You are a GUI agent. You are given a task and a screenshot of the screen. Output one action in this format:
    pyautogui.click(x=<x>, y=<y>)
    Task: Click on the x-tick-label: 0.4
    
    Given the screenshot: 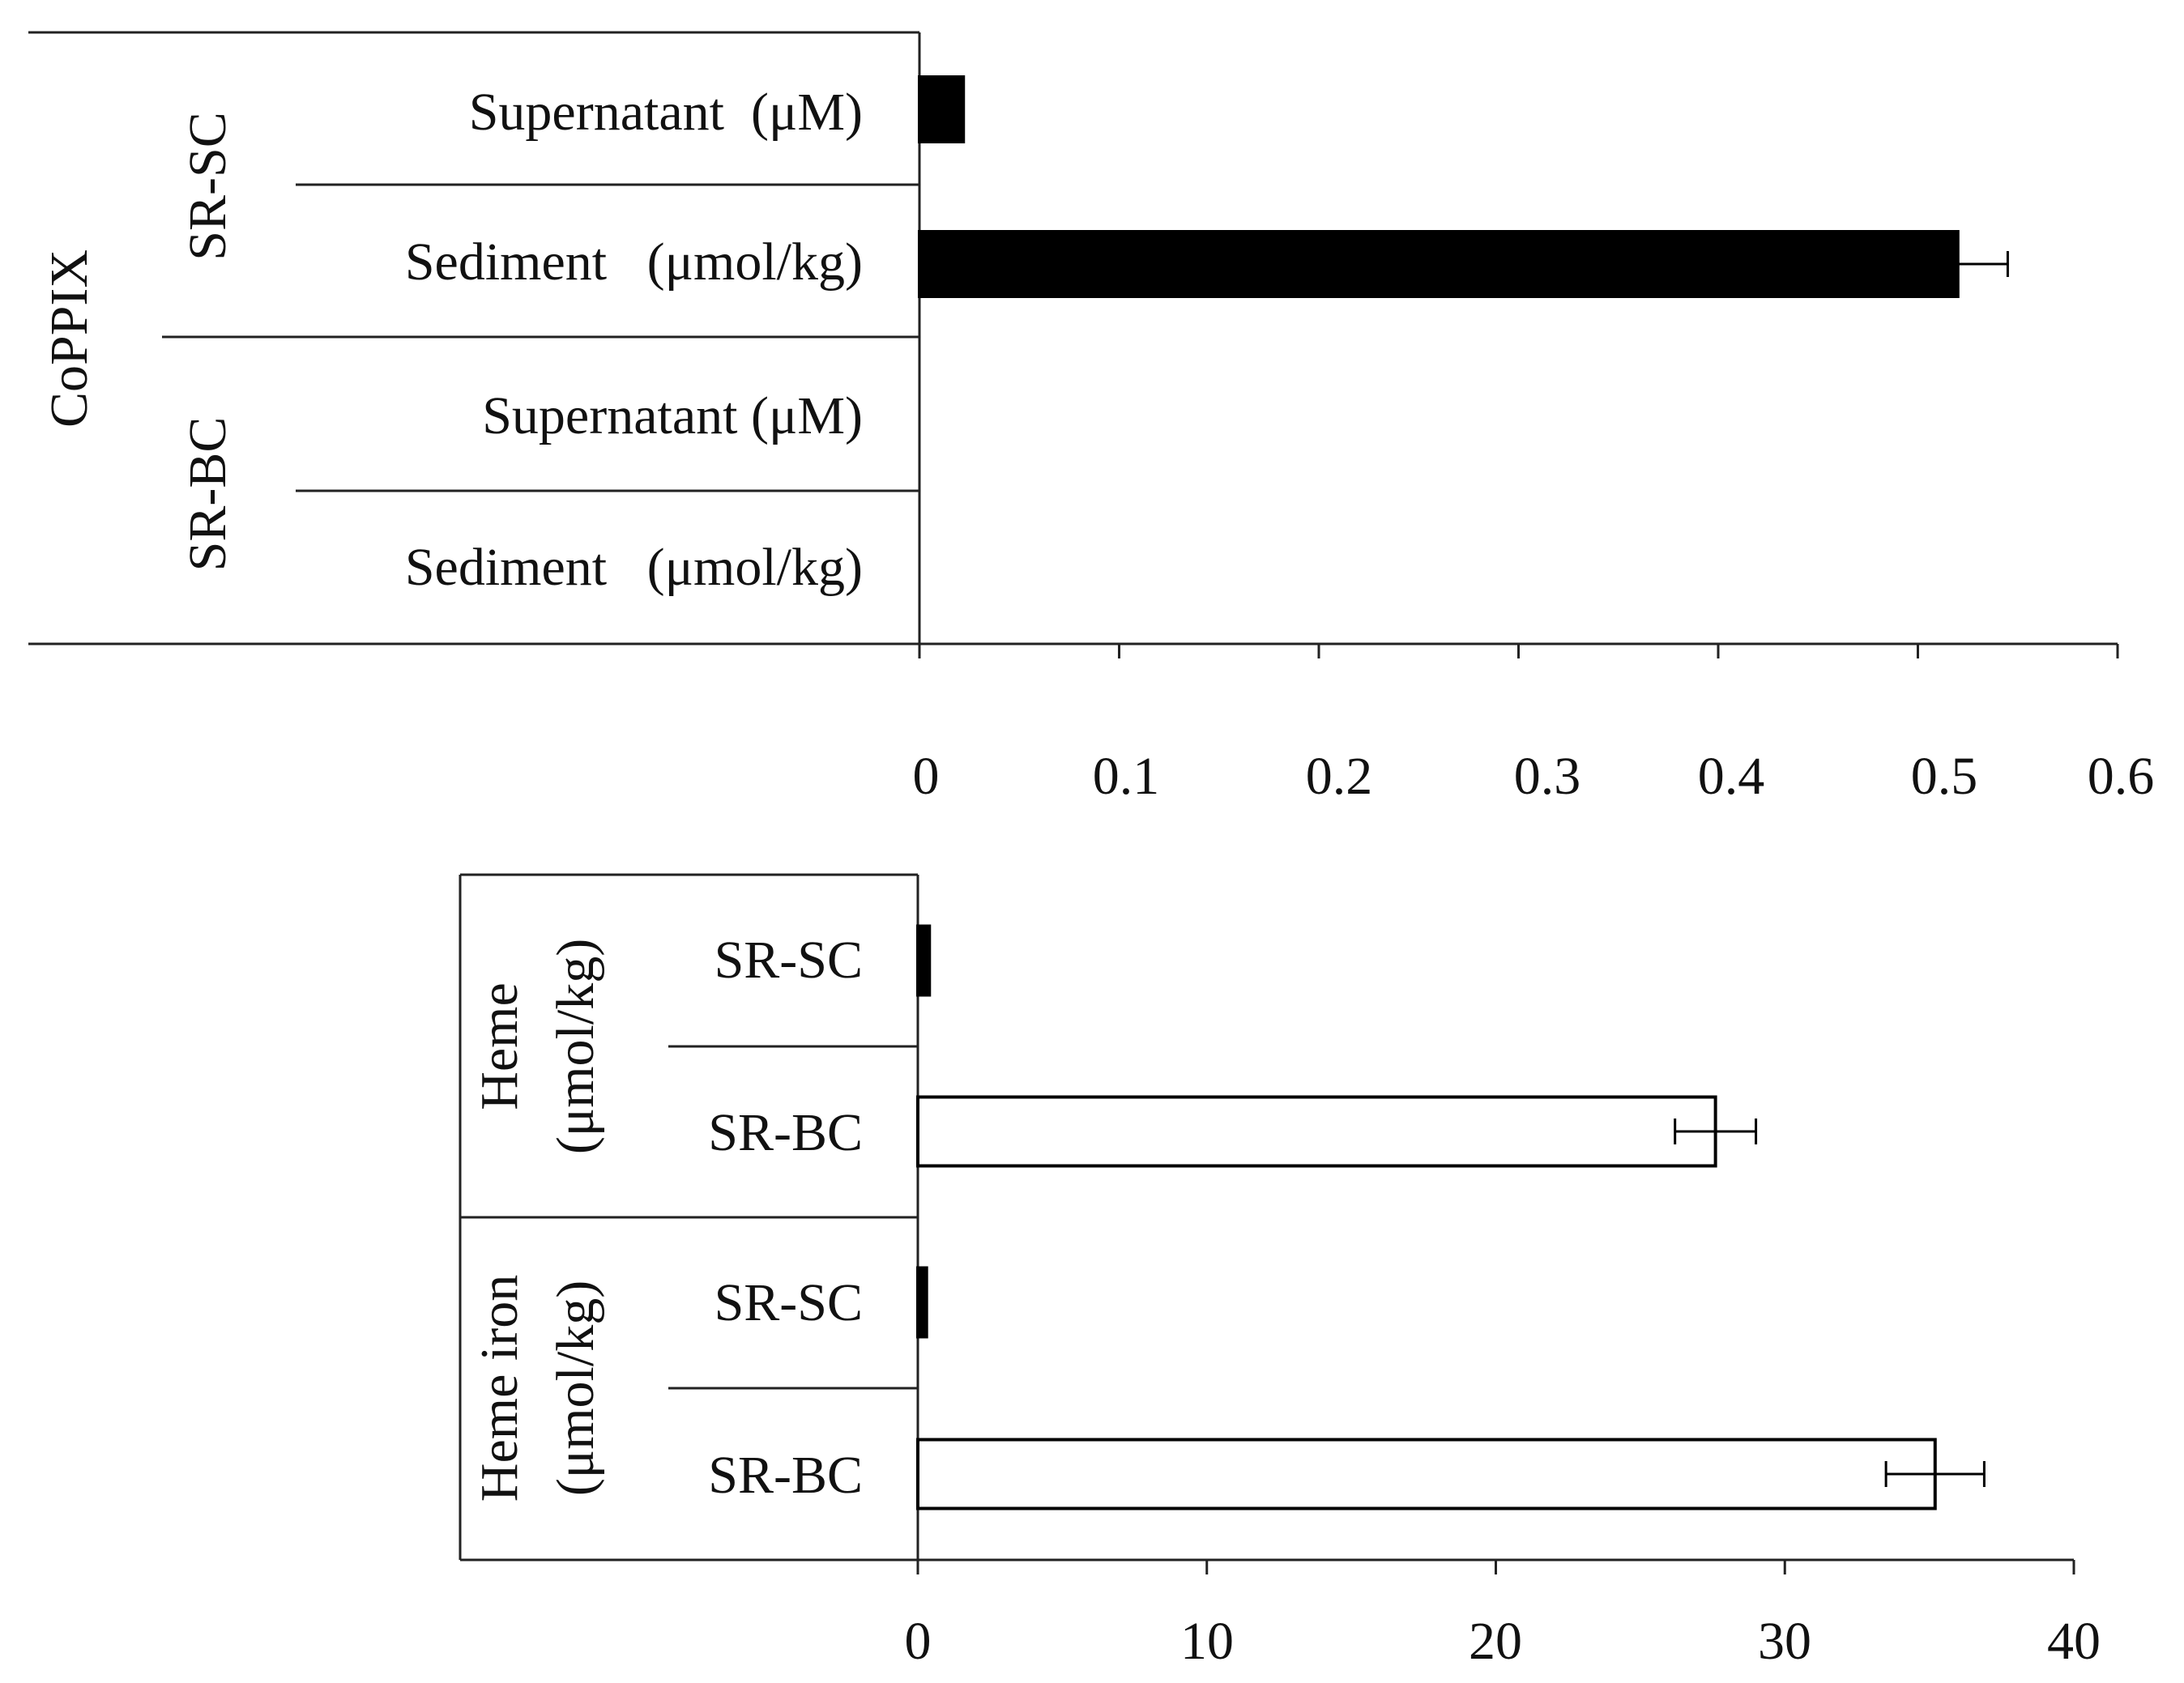 What is the action you would take?
    pyautogui.click(x=1732, y=776)
    